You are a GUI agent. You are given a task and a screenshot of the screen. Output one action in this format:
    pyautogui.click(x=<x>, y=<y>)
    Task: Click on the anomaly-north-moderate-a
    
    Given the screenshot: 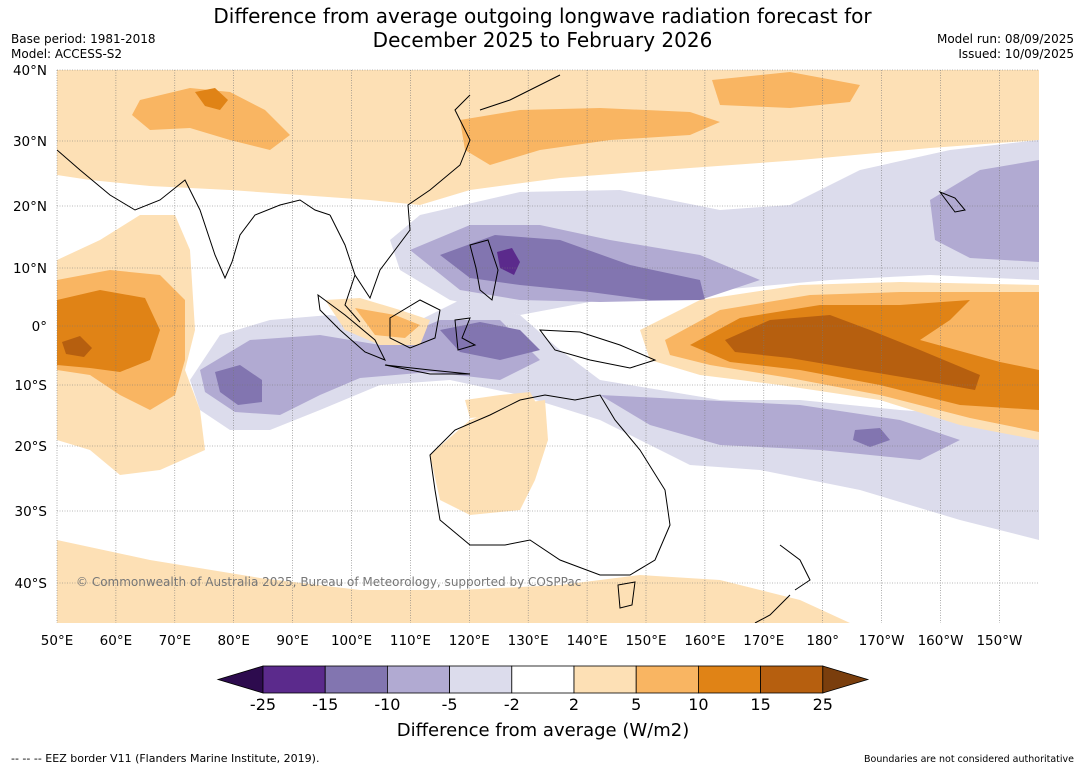 What is the action you would take?
    pyautogui.click(x=211, y=119)
    